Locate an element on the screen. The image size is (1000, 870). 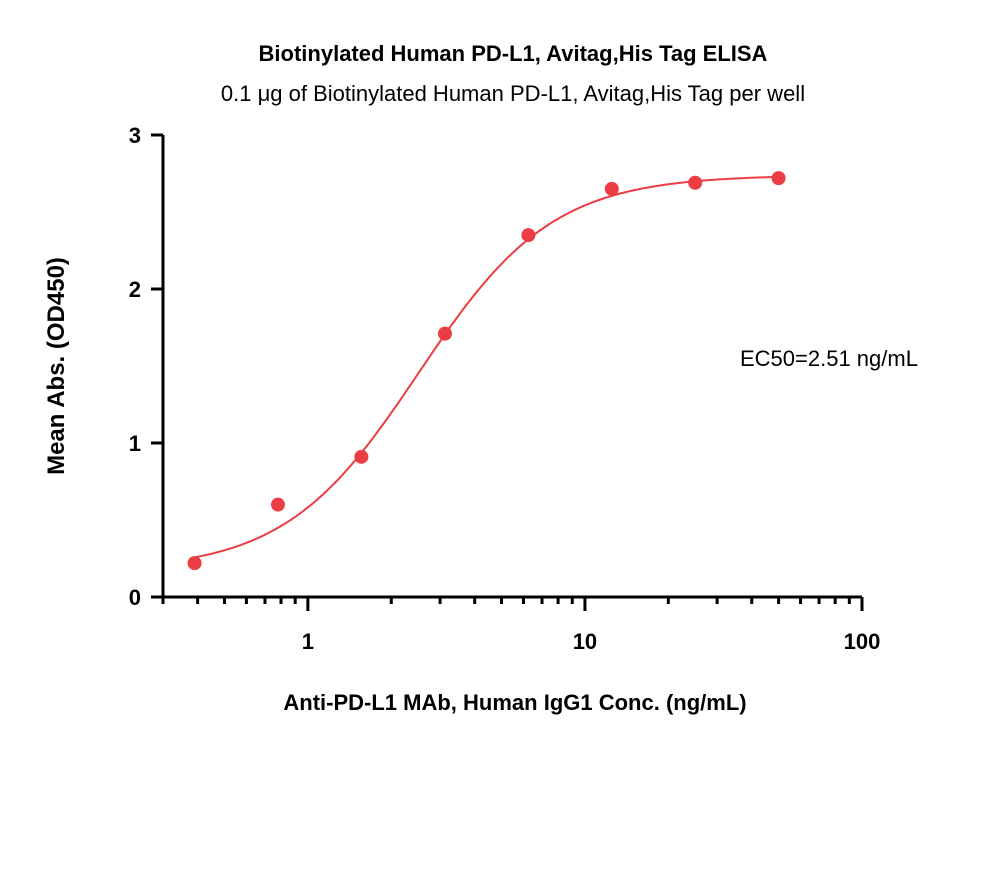
y-axis-label: Mean Abs. (OD450) is located at coordinates (56, 366).